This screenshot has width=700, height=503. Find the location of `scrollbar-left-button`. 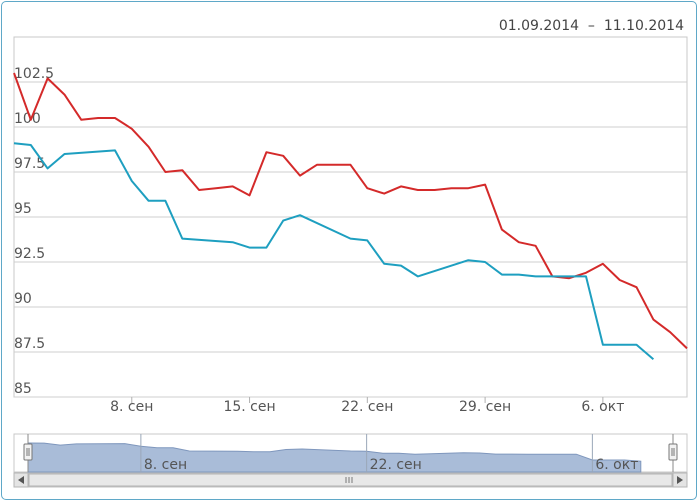

scrollbar-left-button is located at coordinates (21, 480).